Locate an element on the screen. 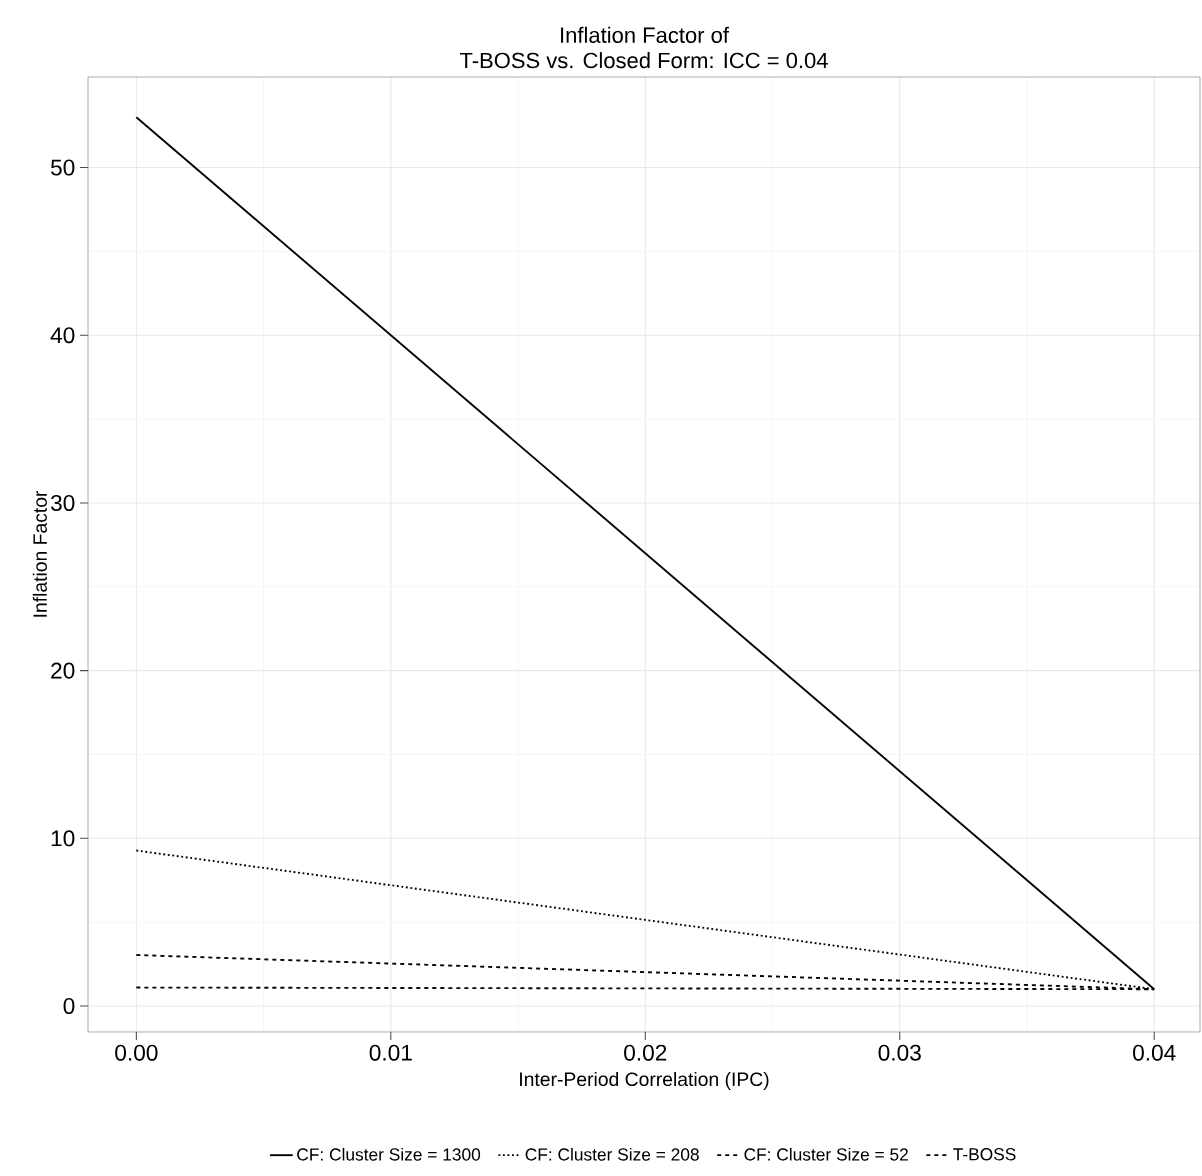 The image size is (1202, 1176). legend-label: CF: Cluster Size = 52 is located at coordinates (826, 1154).